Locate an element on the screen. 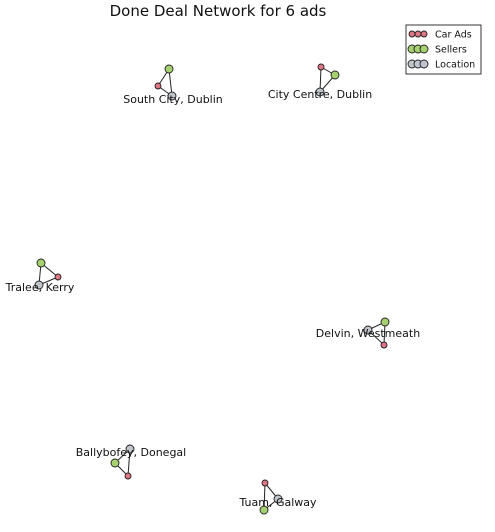 This screenshot has height=532, width=495. location-label: Delvin, Westmeath is located at coordinates (368, 333).